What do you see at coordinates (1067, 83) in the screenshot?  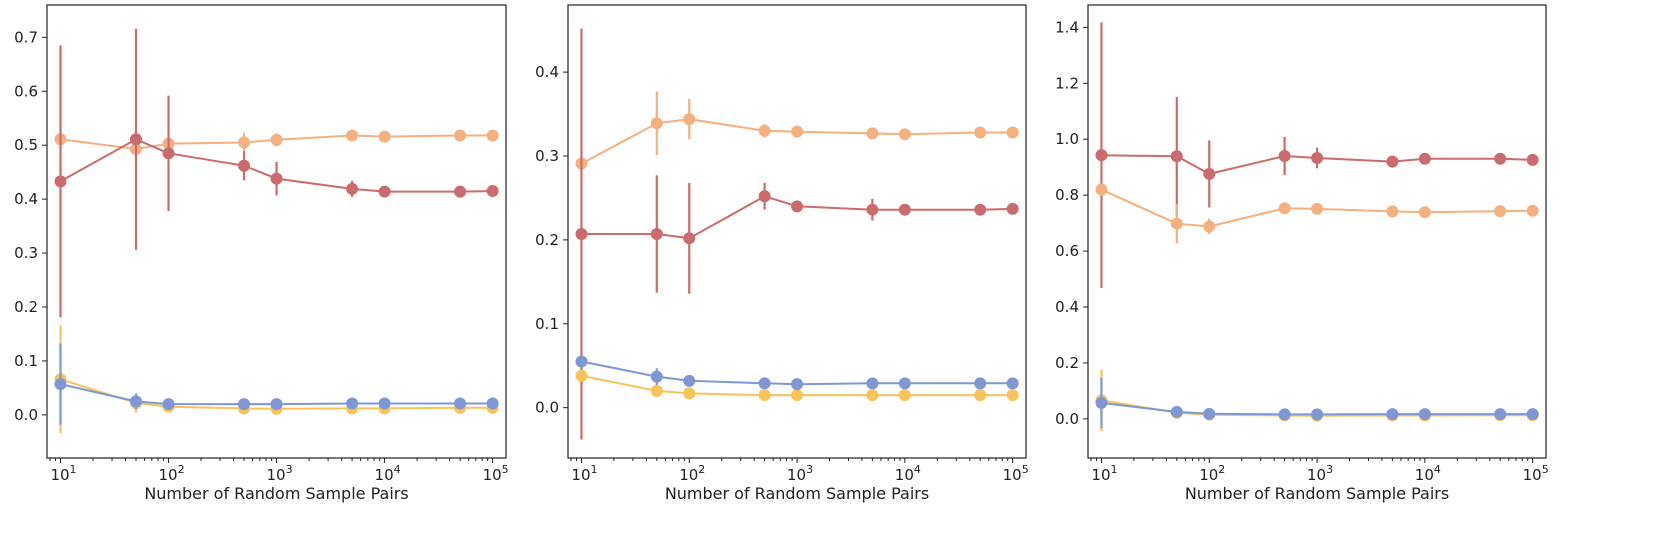 I see `y-tick-label: 1.2` at bounding box center [1067, 83].